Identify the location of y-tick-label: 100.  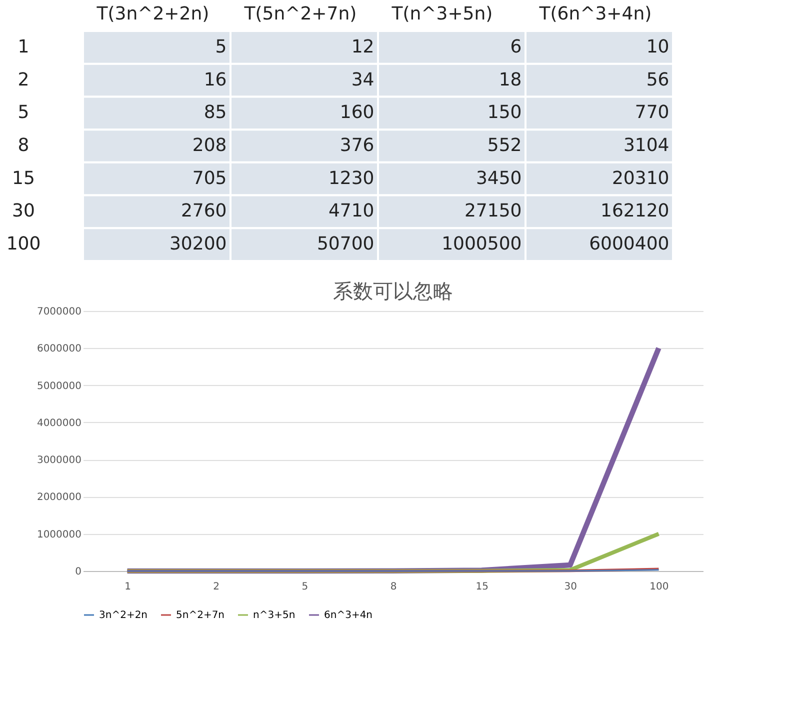
(23, 244).